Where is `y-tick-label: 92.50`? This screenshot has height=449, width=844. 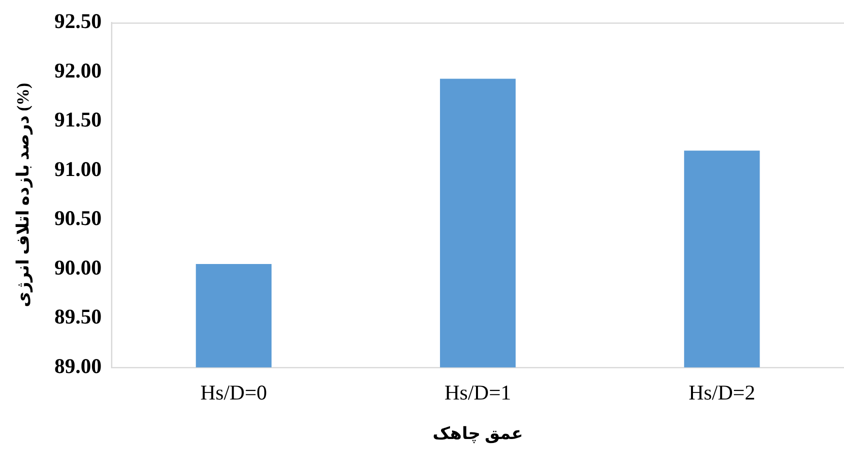
y-tick-label: 92.50 is located at coordinates (78, 21).